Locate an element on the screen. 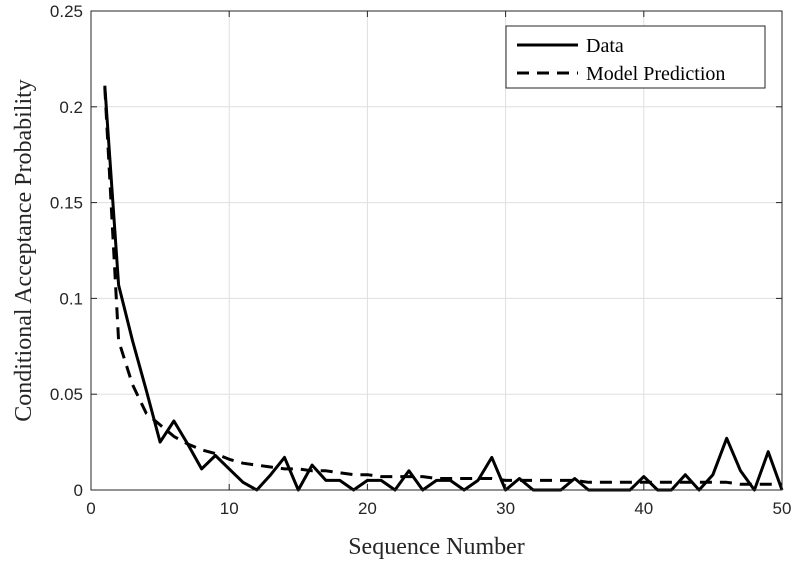 The width and height of the screenshot is (794, 563). x-tick-label: 20 is located at coordinates (367, 508).